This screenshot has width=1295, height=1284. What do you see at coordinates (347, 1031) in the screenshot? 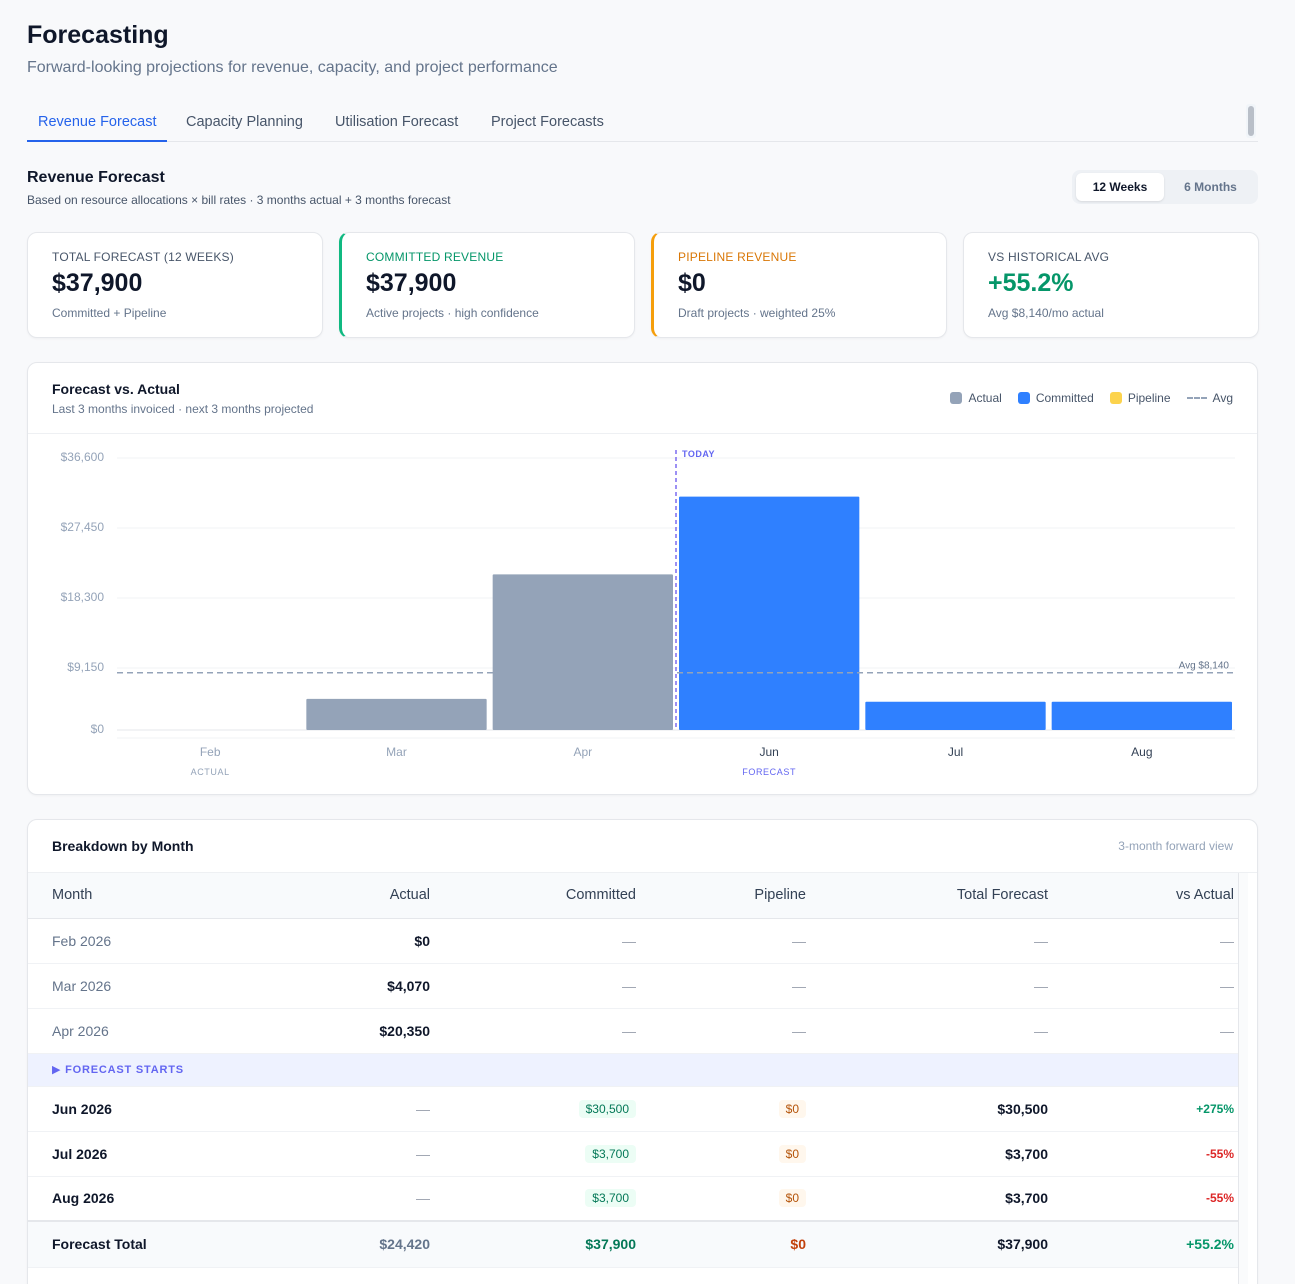
I see `cell-actual: $20,350` at bounding box center [347, 1031].